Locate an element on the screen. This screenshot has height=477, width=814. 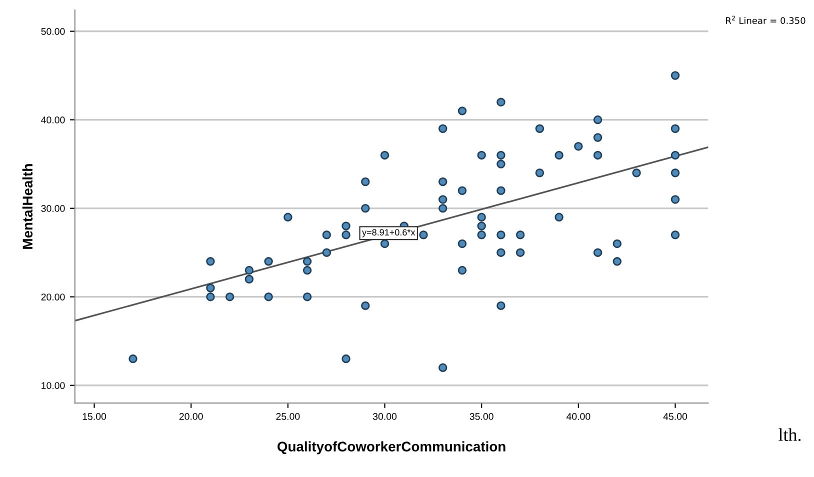
x-tick-label: 40.00 is located at coordinates (578, 416).